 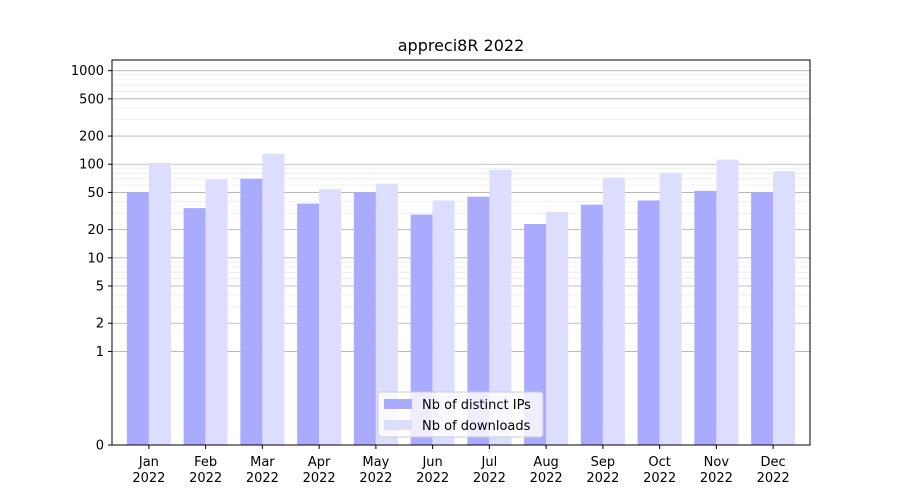 I want to click on x-tick-label: Jun, so click(x=431, y=462).